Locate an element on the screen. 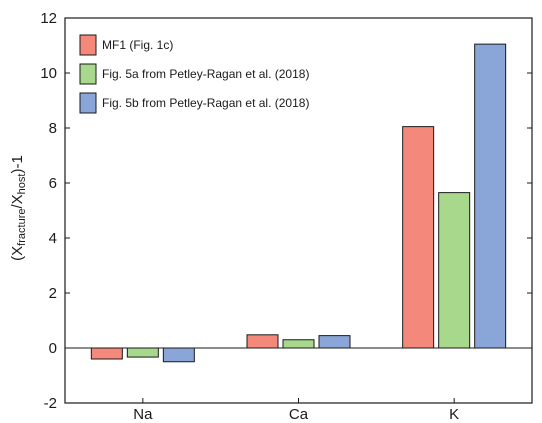 The image size is (542, 423). y-tick-label: 0 is located at coordinates (53, 348).